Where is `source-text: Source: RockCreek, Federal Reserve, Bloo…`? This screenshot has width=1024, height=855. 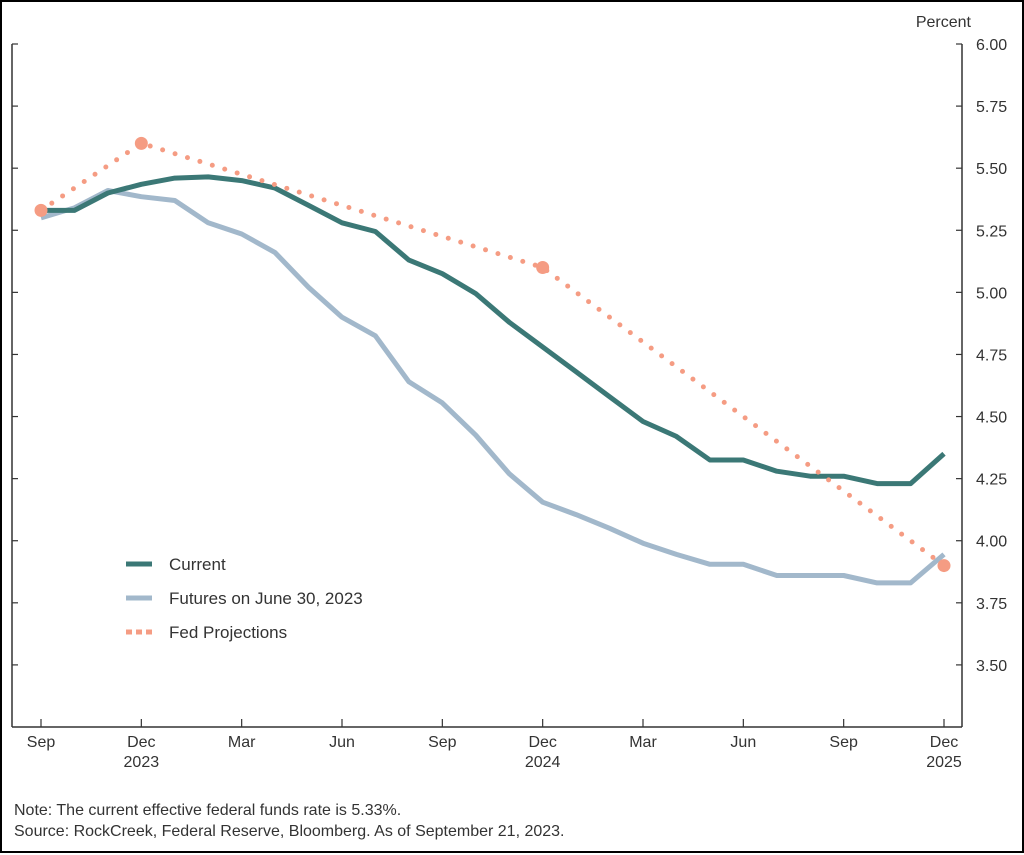 source-text: Source: RockCreek, Federal Reserve, Bloo… is located at coordinates (289, 831).